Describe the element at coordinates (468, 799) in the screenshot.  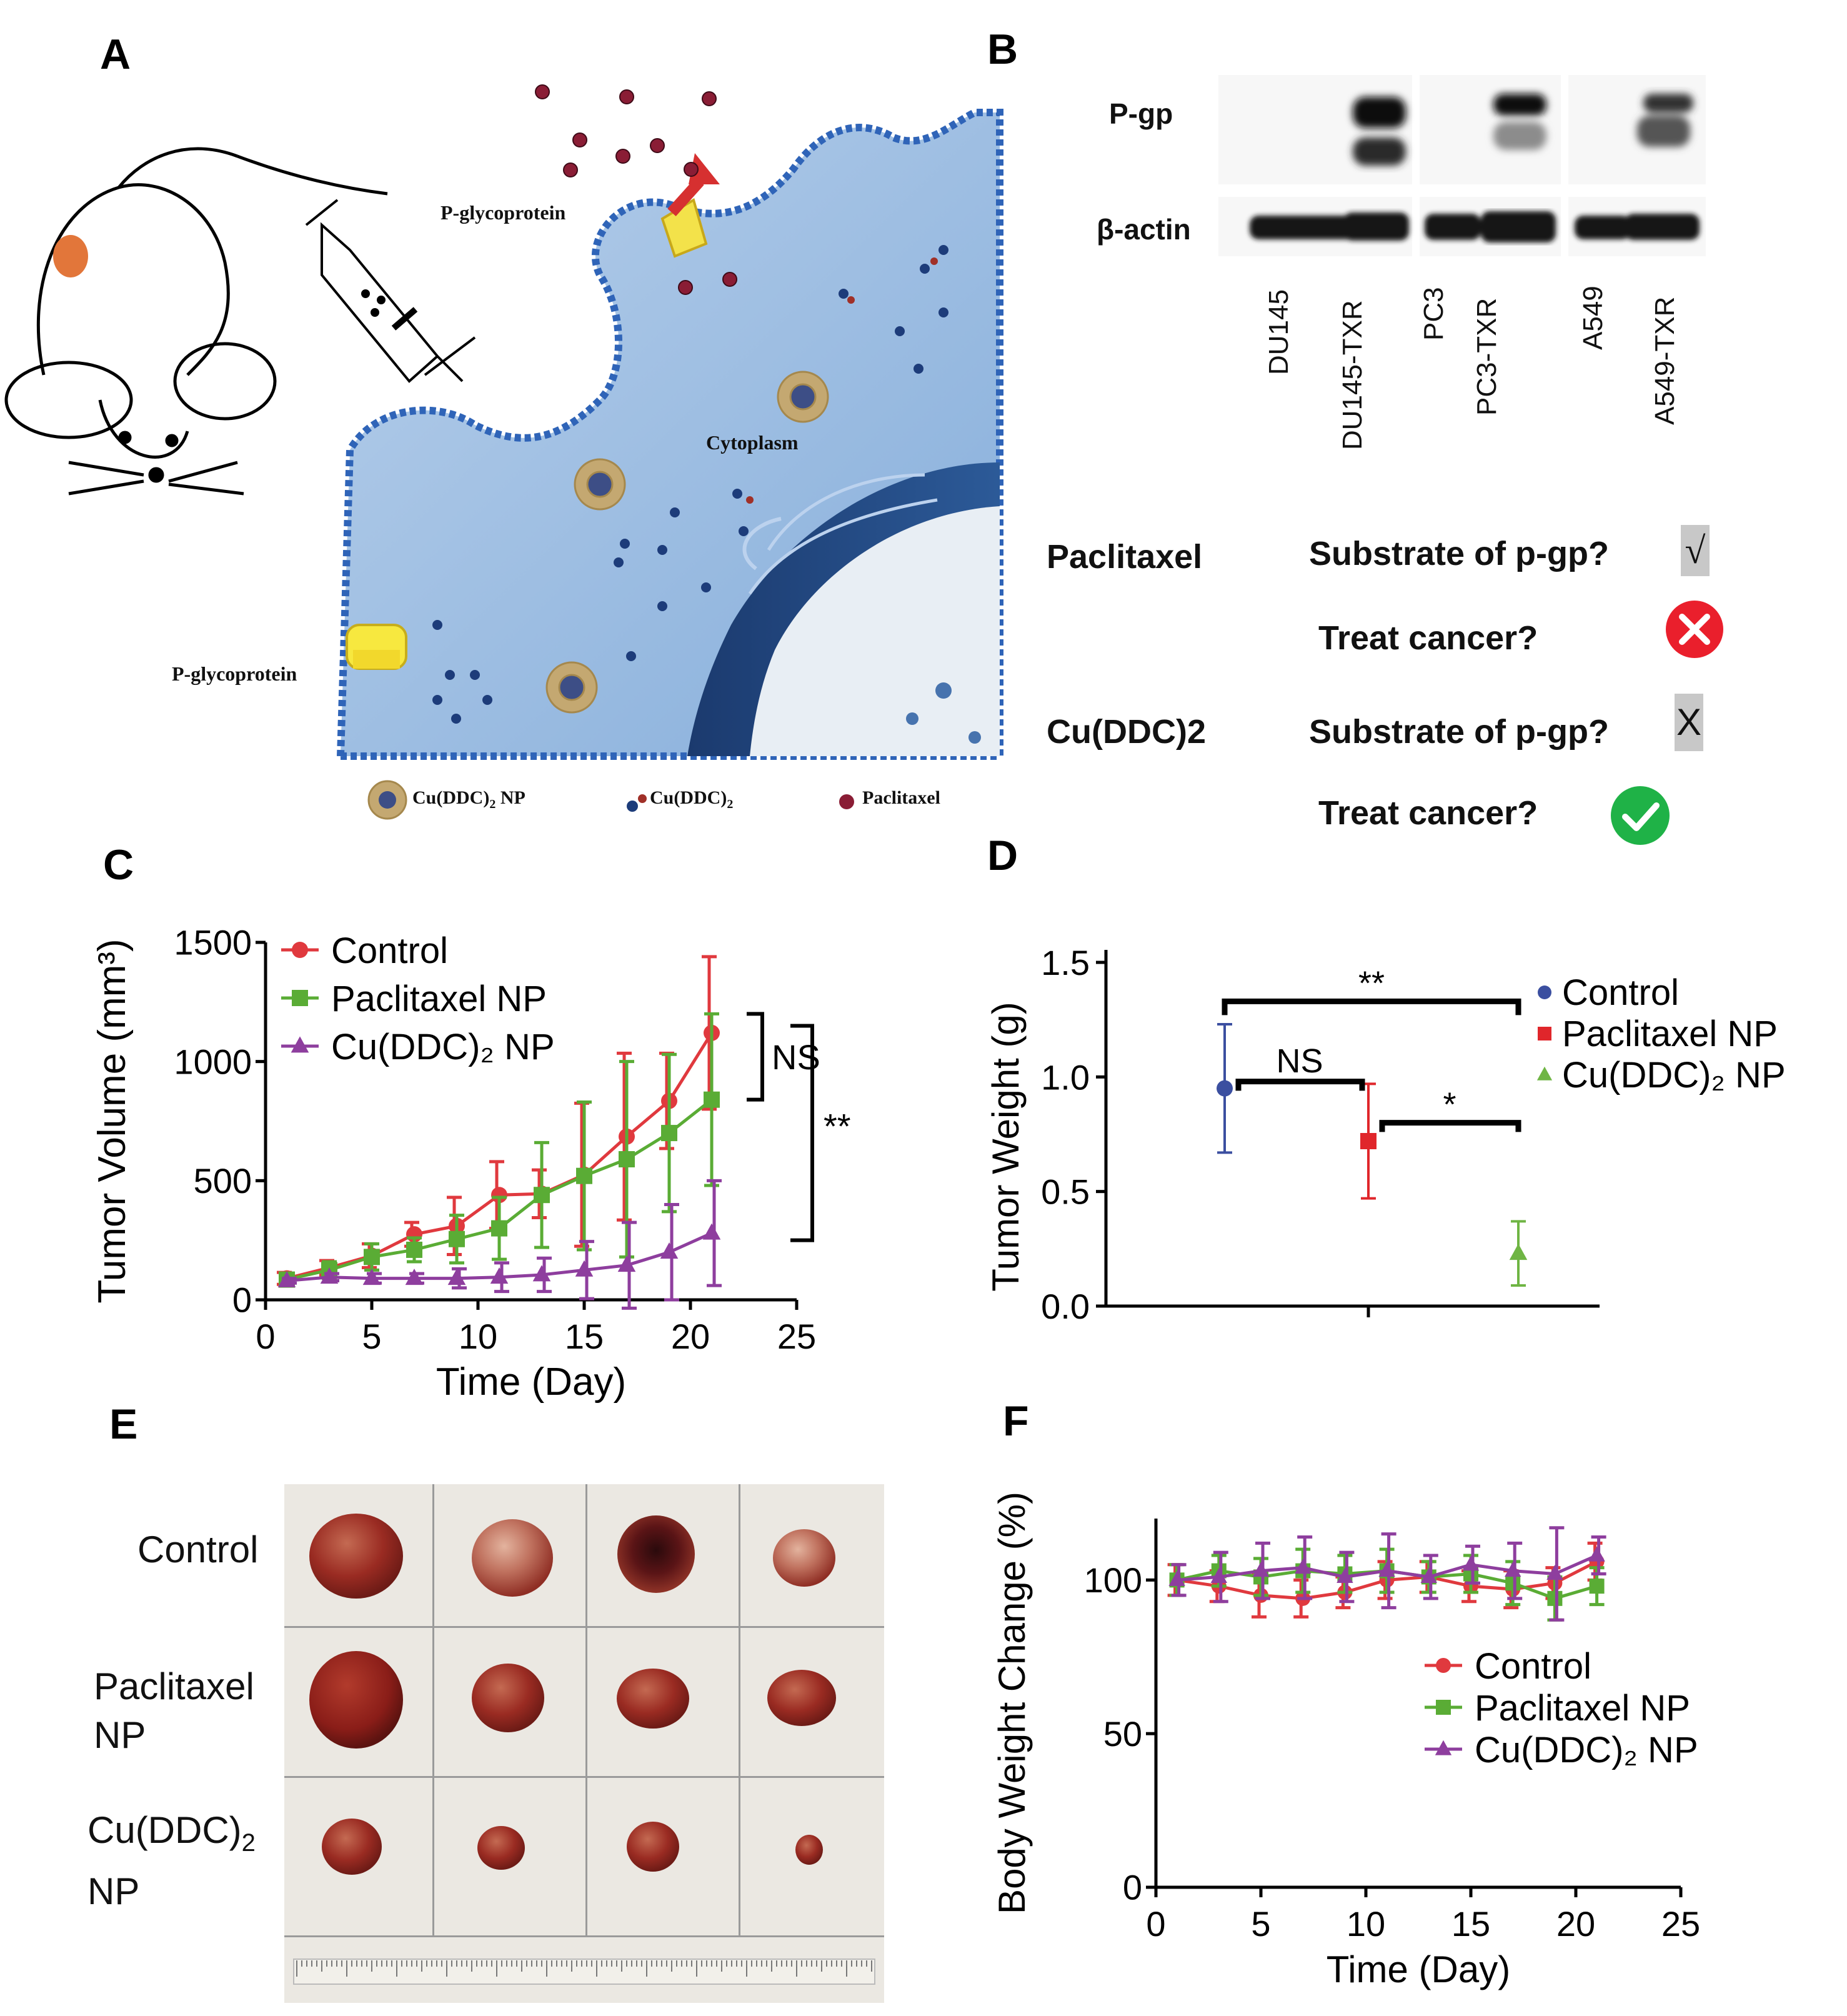
I see `legend-nanoparticle-label: Cu(DDC)2 NP` at that location.